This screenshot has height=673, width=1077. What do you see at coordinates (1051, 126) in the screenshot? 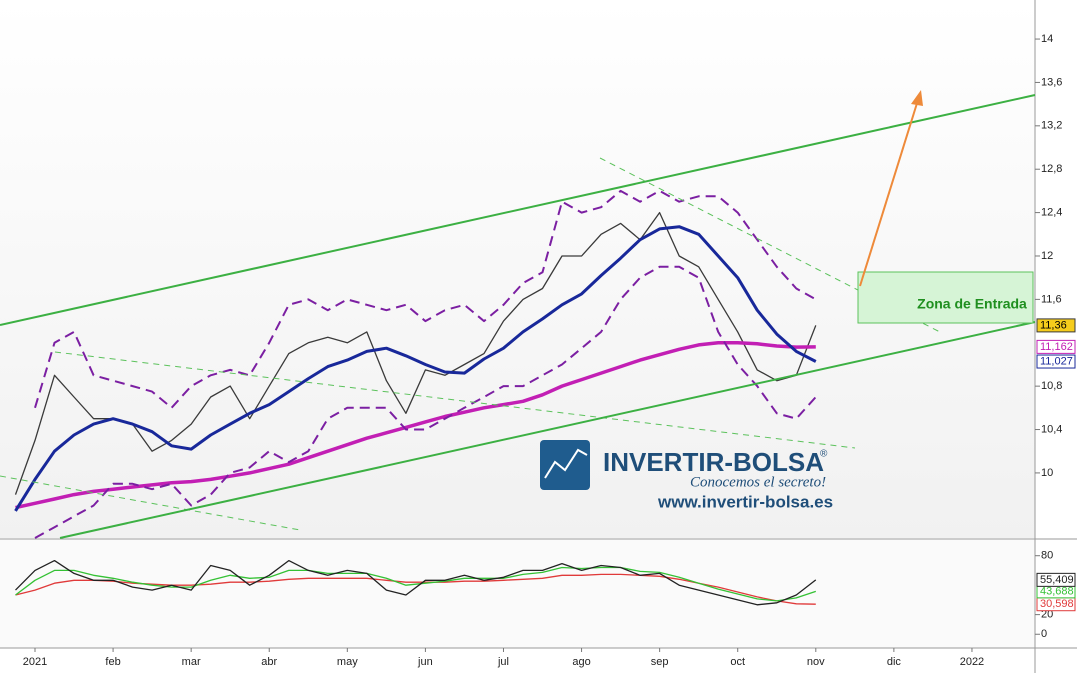
I see `y-tick-label: 13,2` at bounding box center [1051, 126].